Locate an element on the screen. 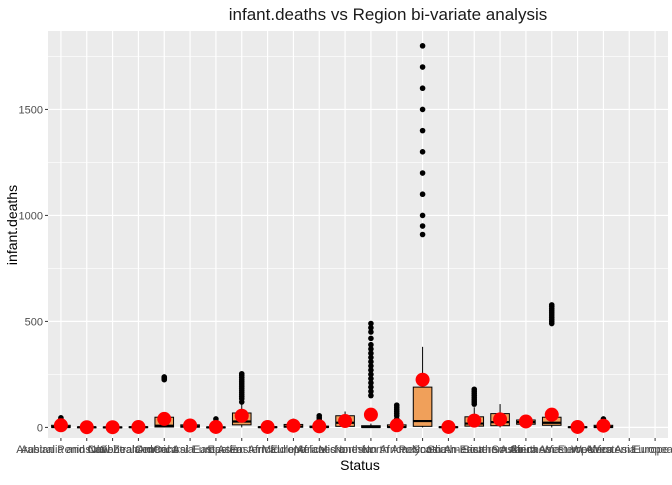  x-tick-label: Caribbean is located at coordinates (112, 450).